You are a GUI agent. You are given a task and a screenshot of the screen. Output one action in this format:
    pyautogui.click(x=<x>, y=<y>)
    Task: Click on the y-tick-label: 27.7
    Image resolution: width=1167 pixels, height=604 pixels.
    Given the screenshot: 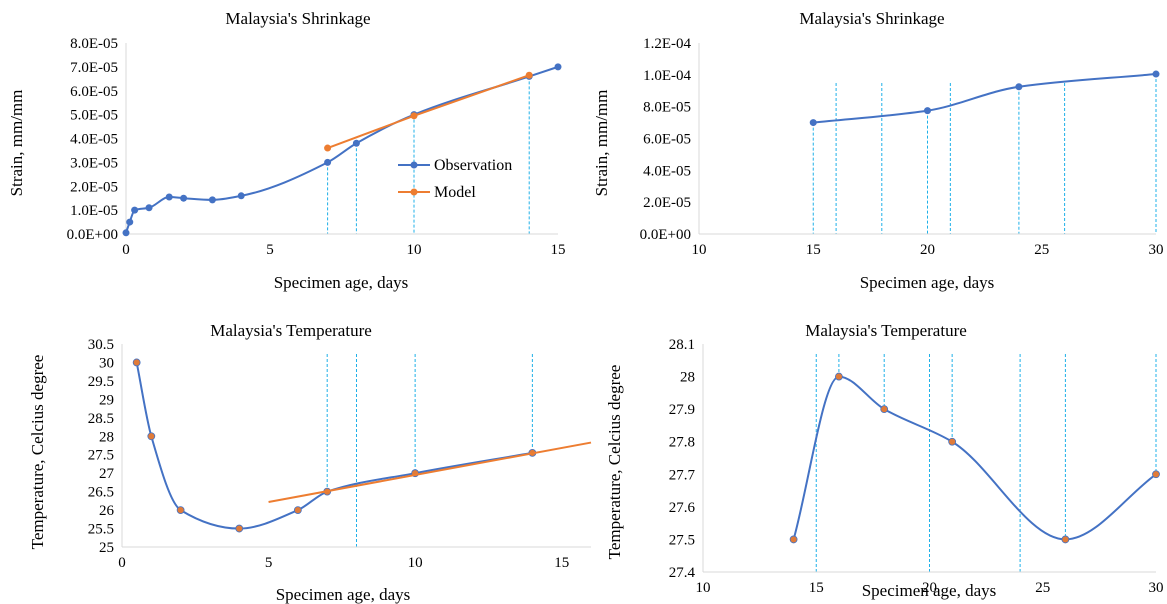 What is the action you would take?
    pyautogui.click(x=682, y=475)
    